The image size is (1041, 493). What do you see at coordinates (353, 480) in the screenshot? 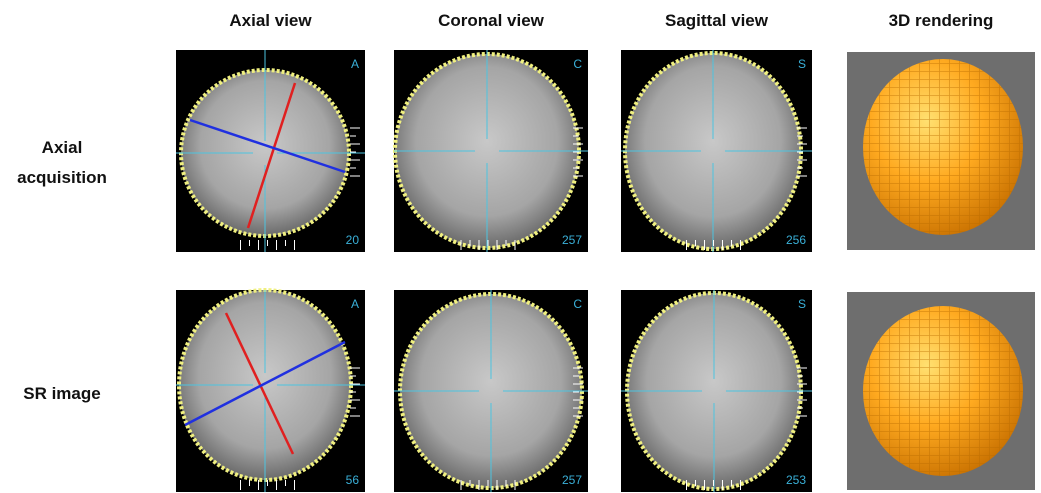
I see `slice-number: 56` at bounding box center [353, 480].